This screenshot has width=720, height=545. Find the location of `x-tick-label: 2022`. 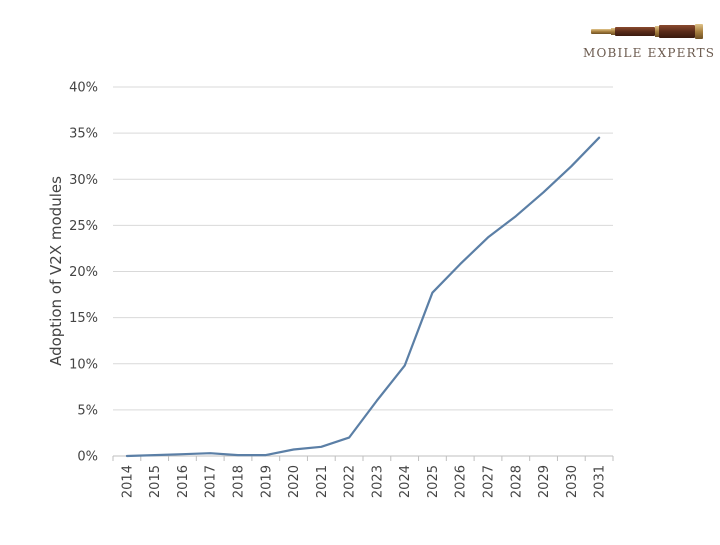

x-tick-label: 2022 is located at coordinates (350, 481).